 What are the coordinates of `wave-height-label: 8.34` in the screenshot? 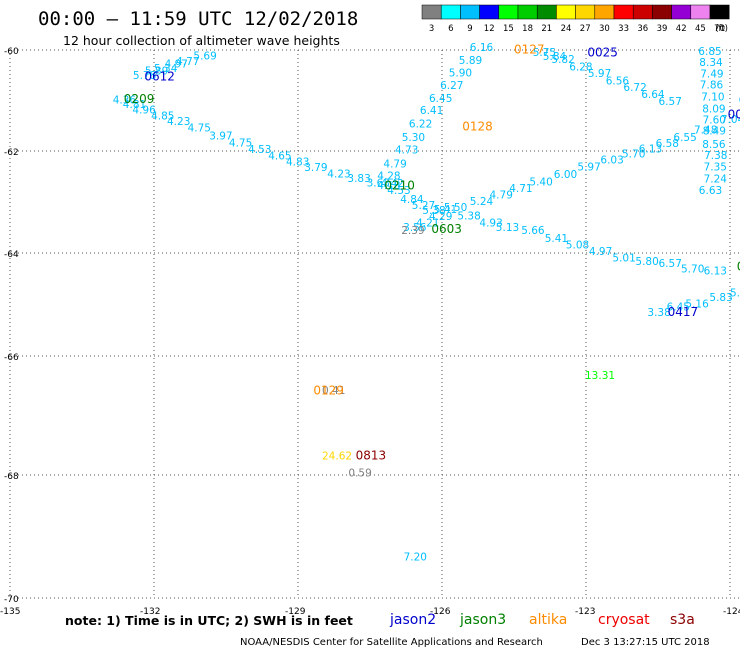 It's located at (711, 63).